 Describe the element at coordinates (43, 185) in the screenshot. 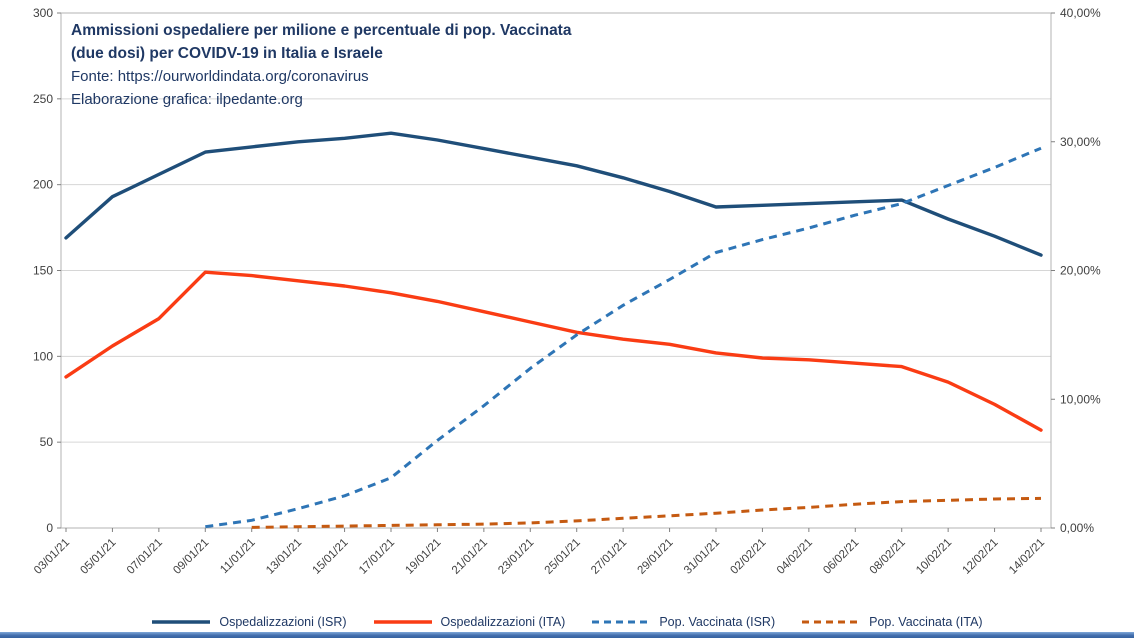

I see `left-axis-tick-label: 200` at that location.